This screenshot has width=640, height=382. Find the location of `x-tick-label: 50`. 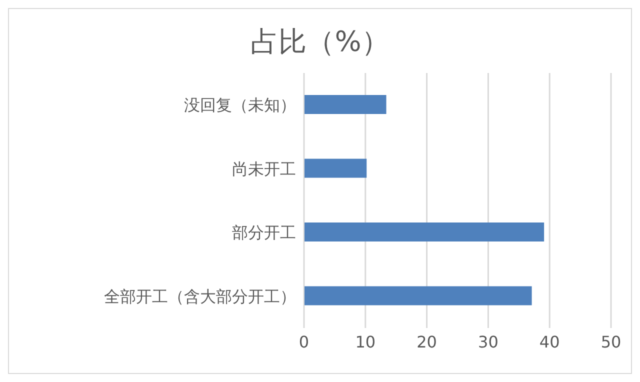

x-tick-label: 50 is located at coordinates (611, 342).